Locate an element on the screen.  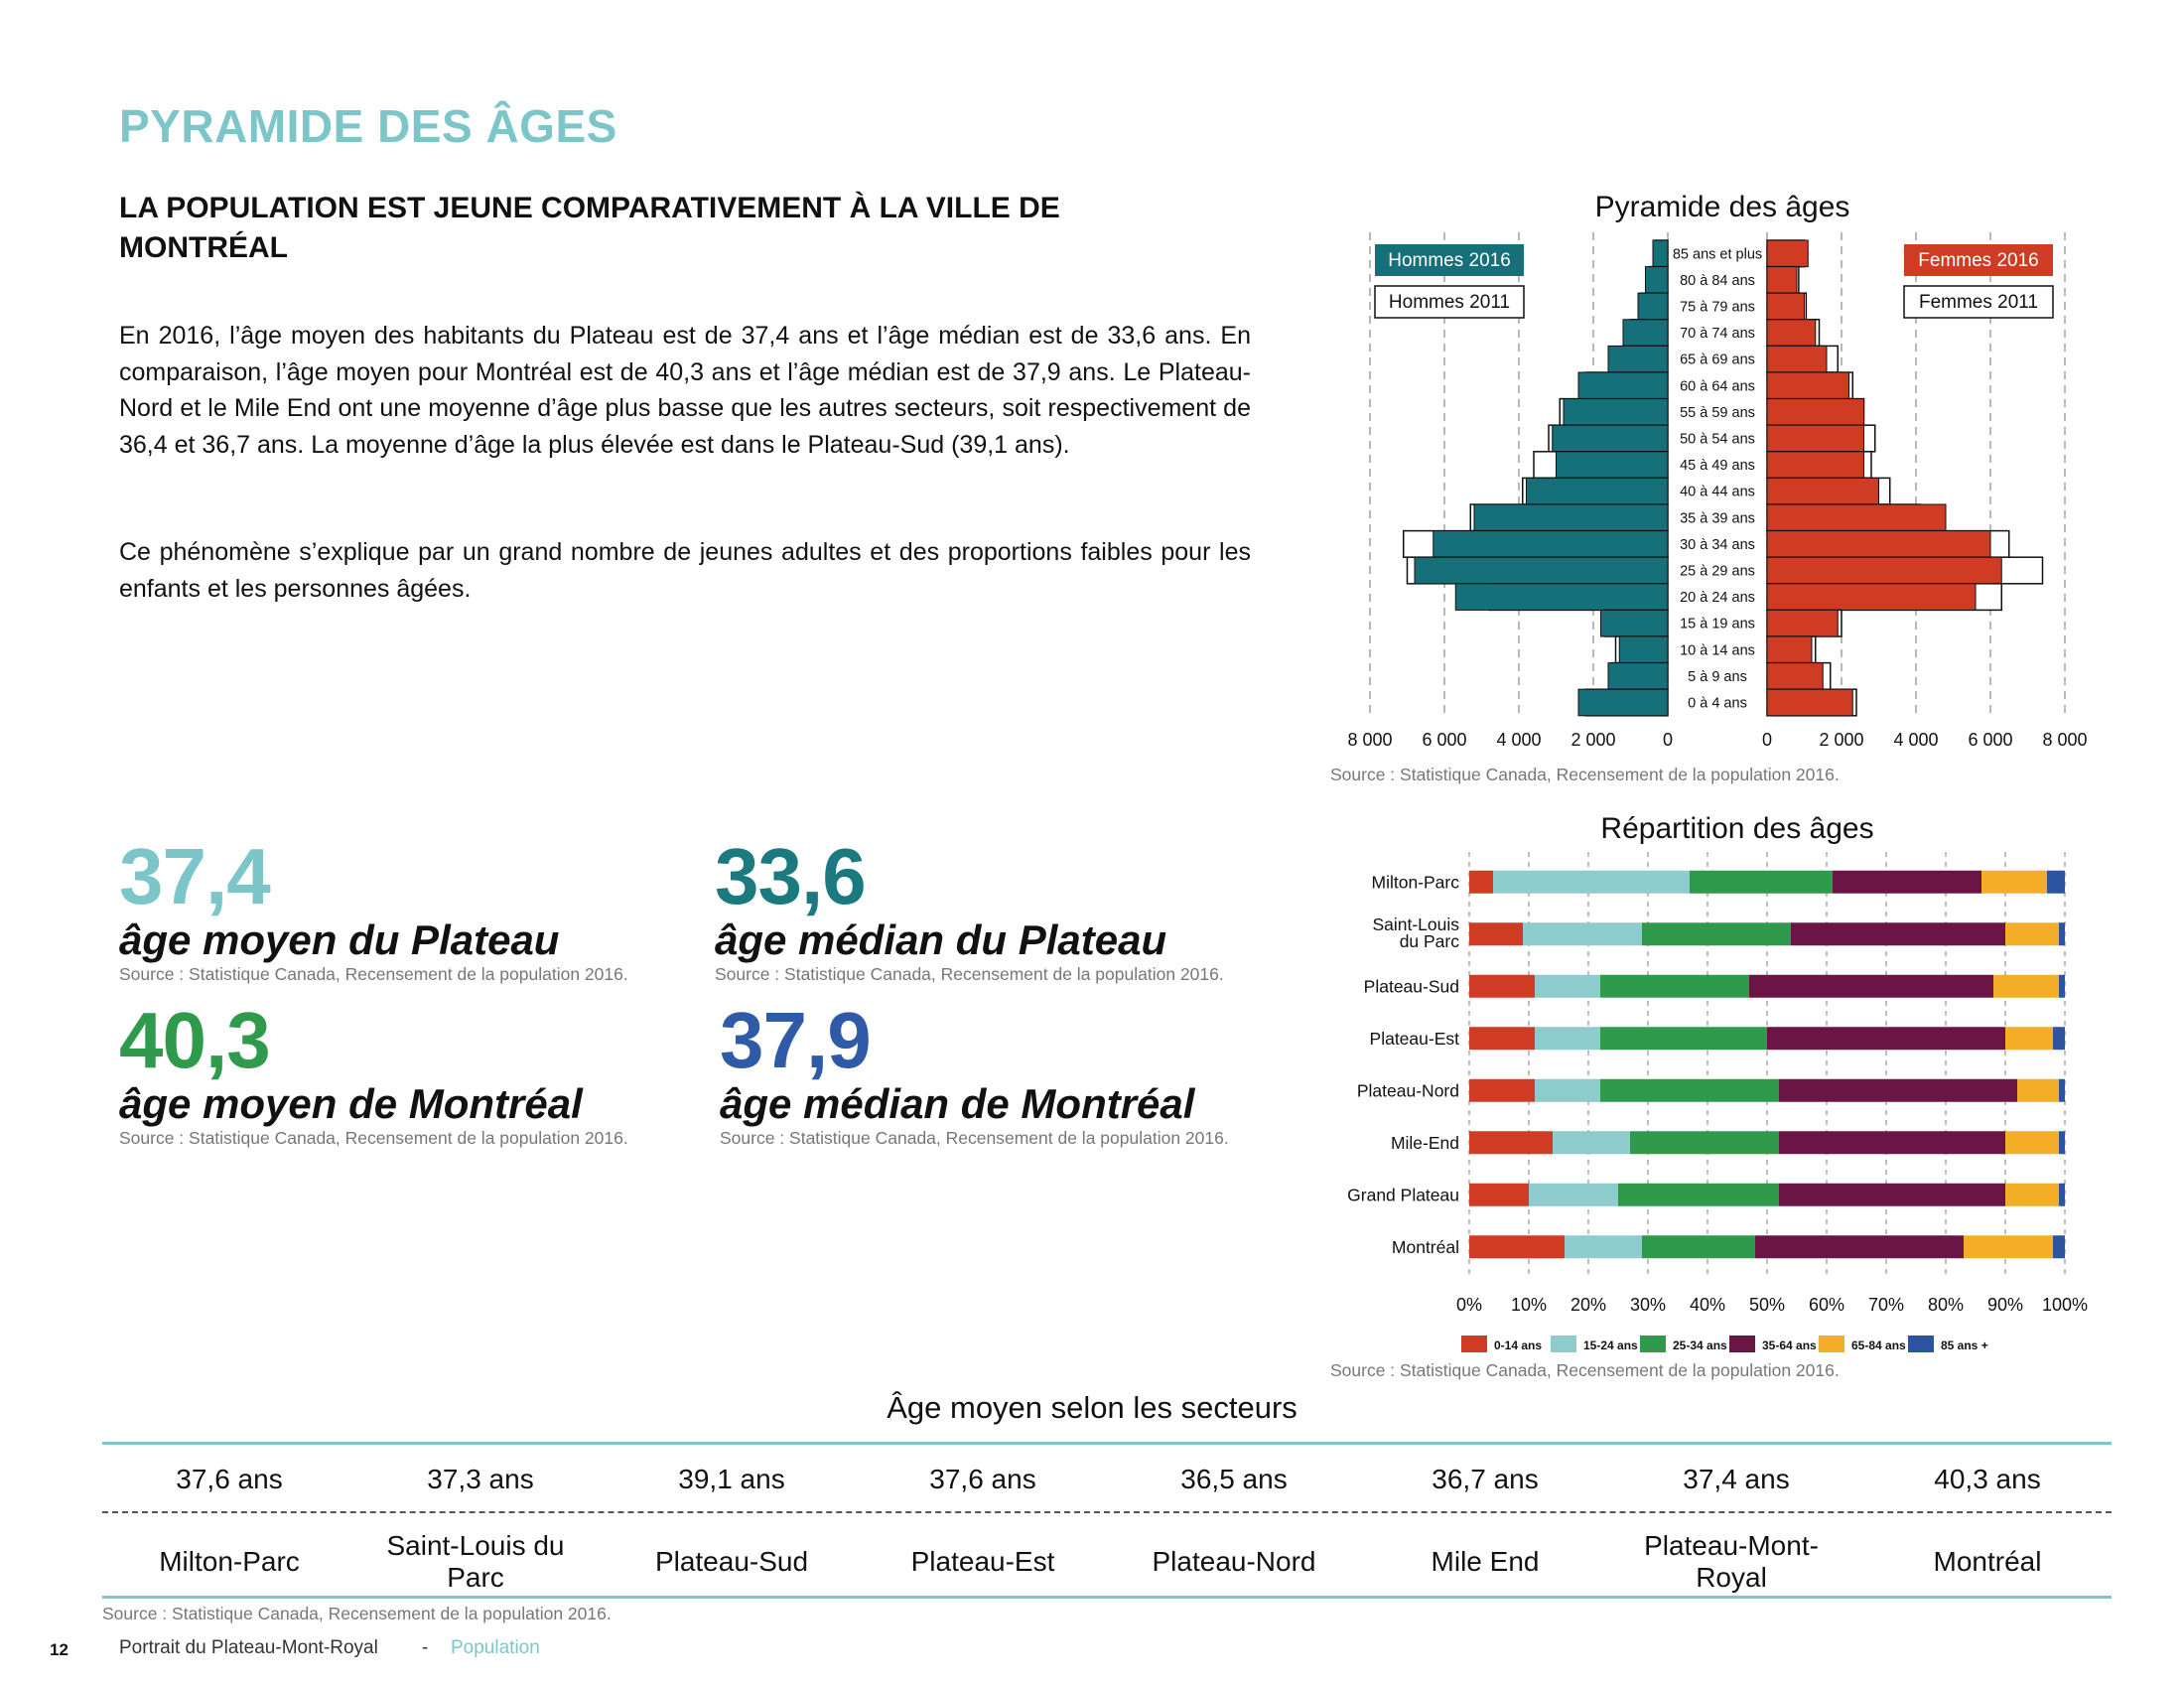
stacked-tick-label: 40% is located at coordinates (1707, 1305).